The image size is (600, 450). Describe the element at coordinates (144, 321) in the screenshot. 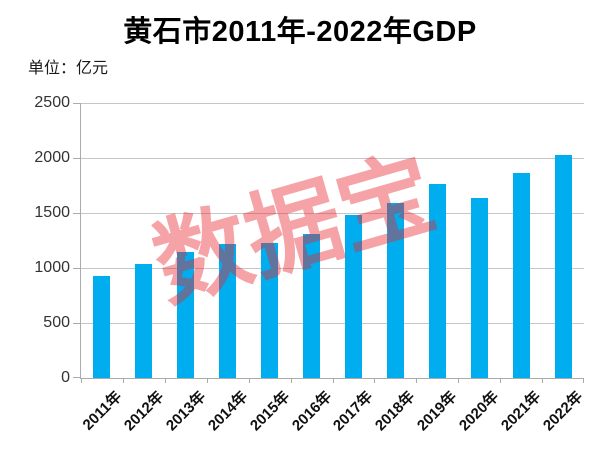

I see `bar-2012年` at that location.